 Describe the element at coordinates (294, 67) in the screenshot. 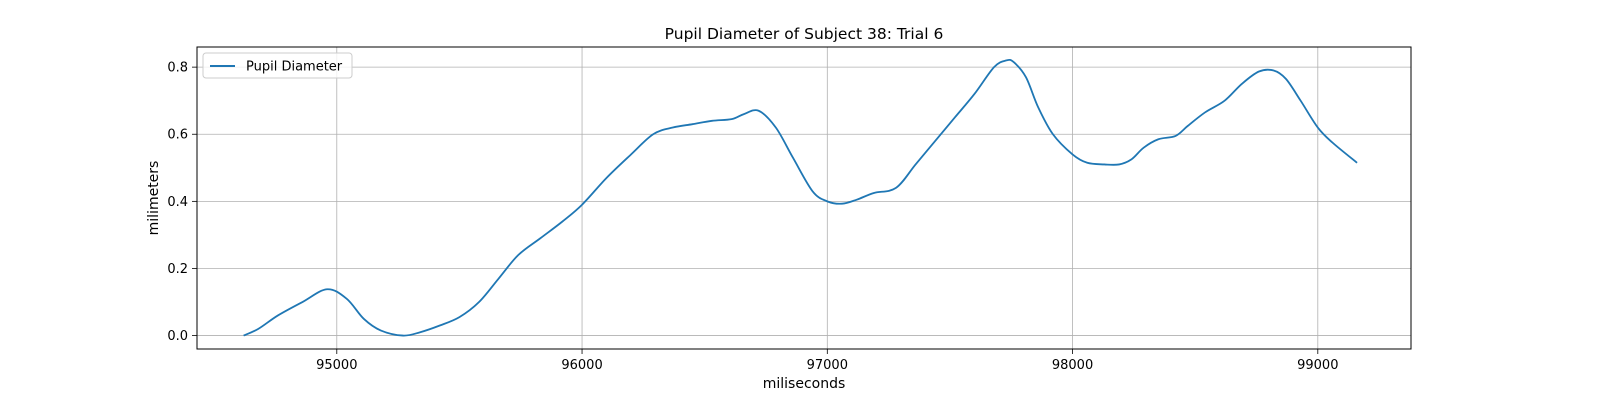

I see `legend-label-pupil-diameter: Pupil Diameter` at that location.